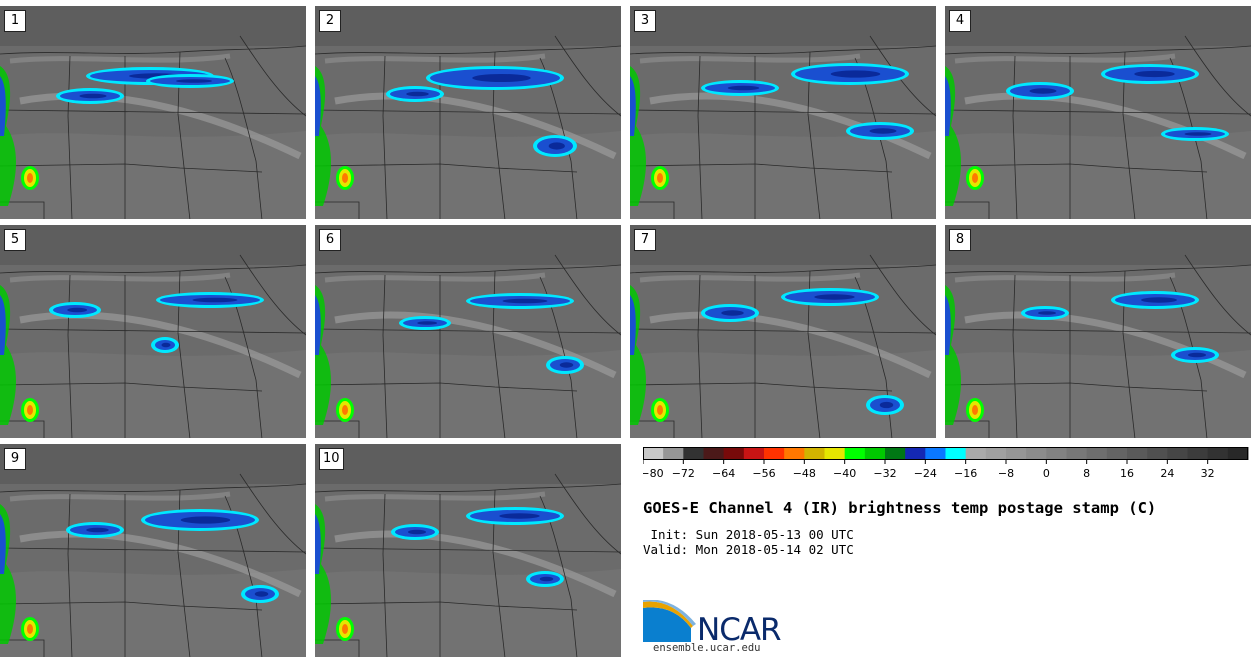 This screenshot has width=1260, height=657. What do you see at coordinates (1127, 473) in the screenshot?
I see `colorbar-tick-label: 16` at bounding box center [1127, 473].